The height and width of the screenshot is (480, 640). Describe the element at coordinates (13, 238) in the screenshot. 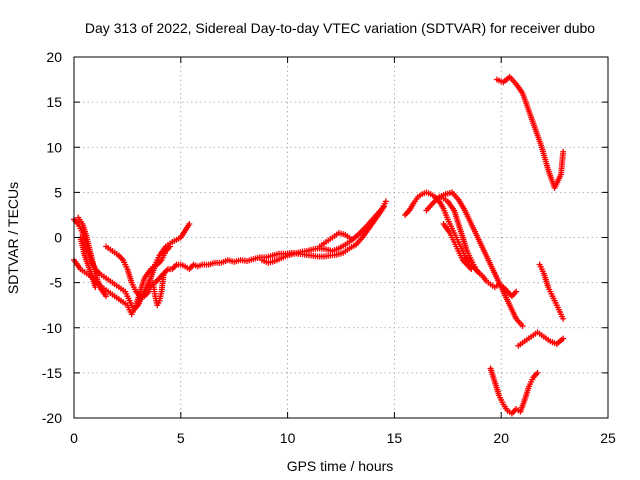

I see `y-axis-title: SDTVAR / TECUs` at that location.